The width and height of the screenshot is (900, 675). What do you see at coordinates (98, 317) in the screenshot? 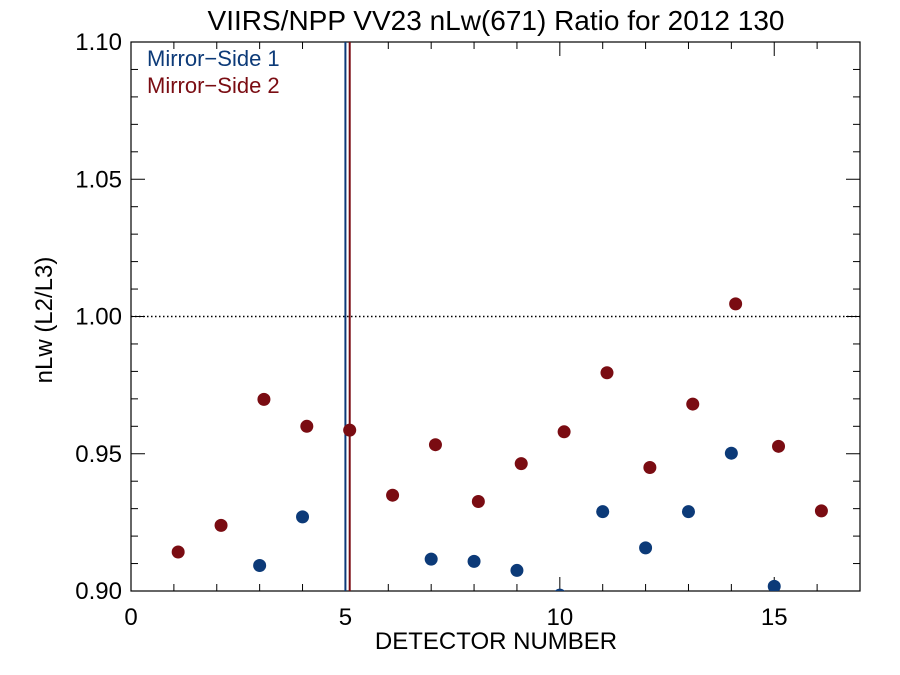
I see `y-tick-label: 1.00` at bounding box center [98, 317].